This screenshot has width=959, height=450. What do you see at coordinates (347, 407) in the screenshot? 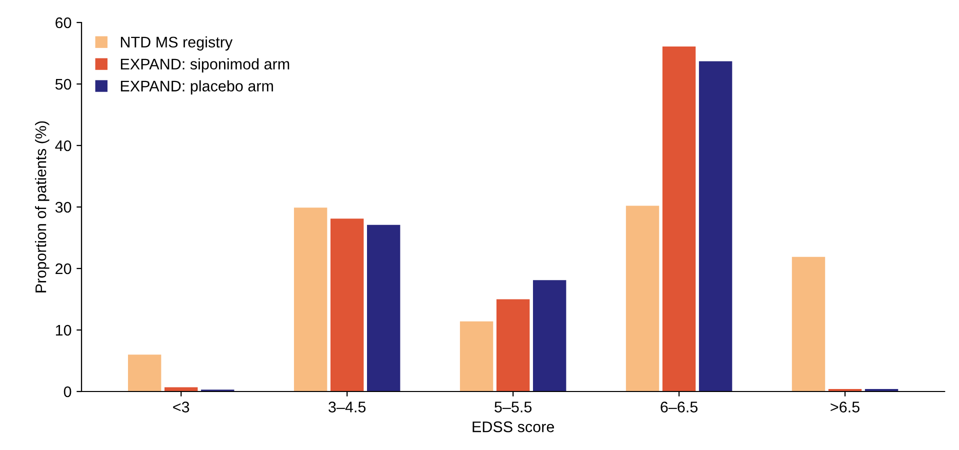
I see `x-tick-label: 3–4.5` at bounding box center [347, 407].